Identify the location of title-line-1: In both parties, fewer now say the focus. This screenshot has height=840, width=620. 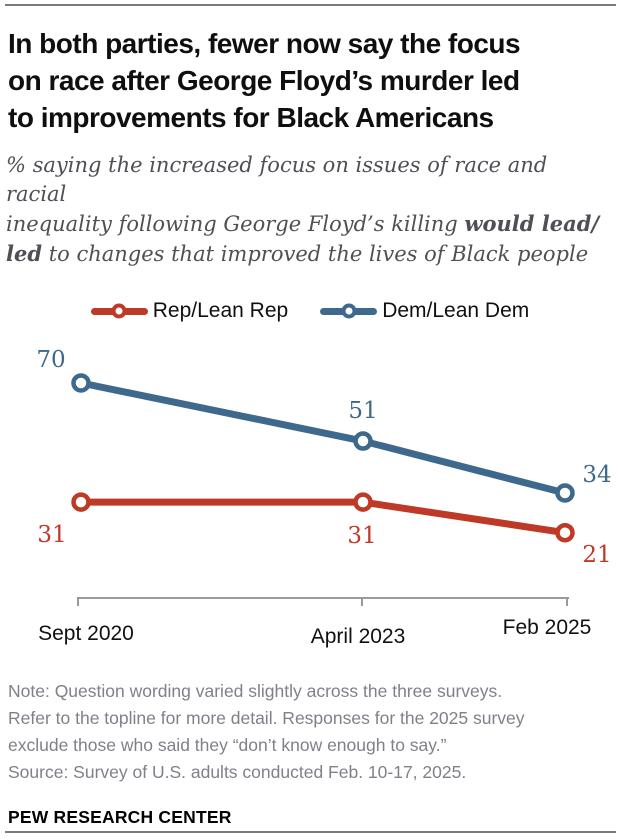
(264, 43).